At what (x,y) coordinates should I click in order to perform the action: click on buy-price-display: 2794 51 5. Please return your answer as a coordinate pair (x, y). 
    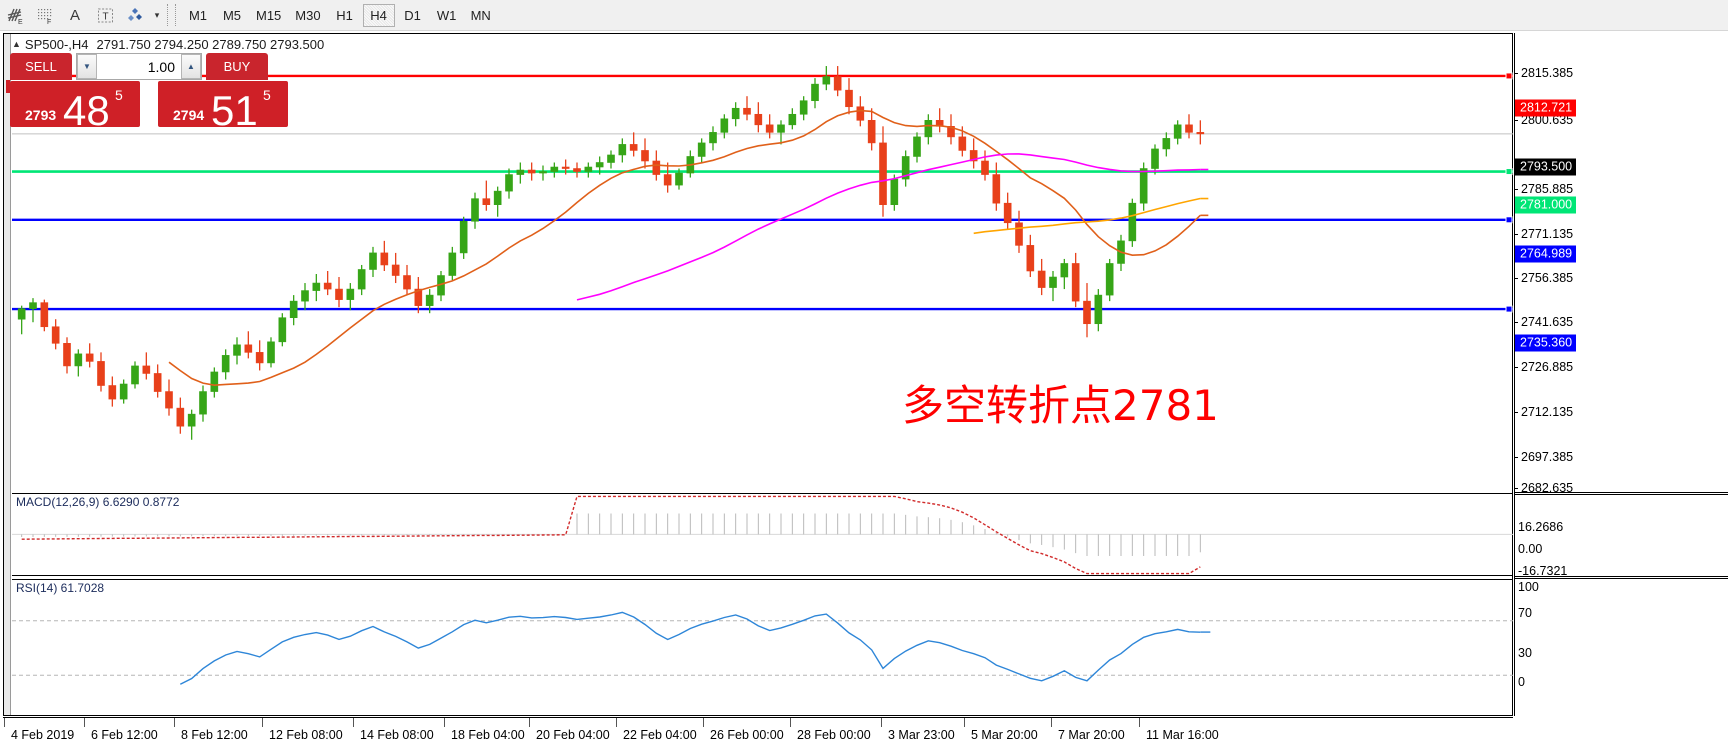
    Looking at the image, I should click on (223, 106).